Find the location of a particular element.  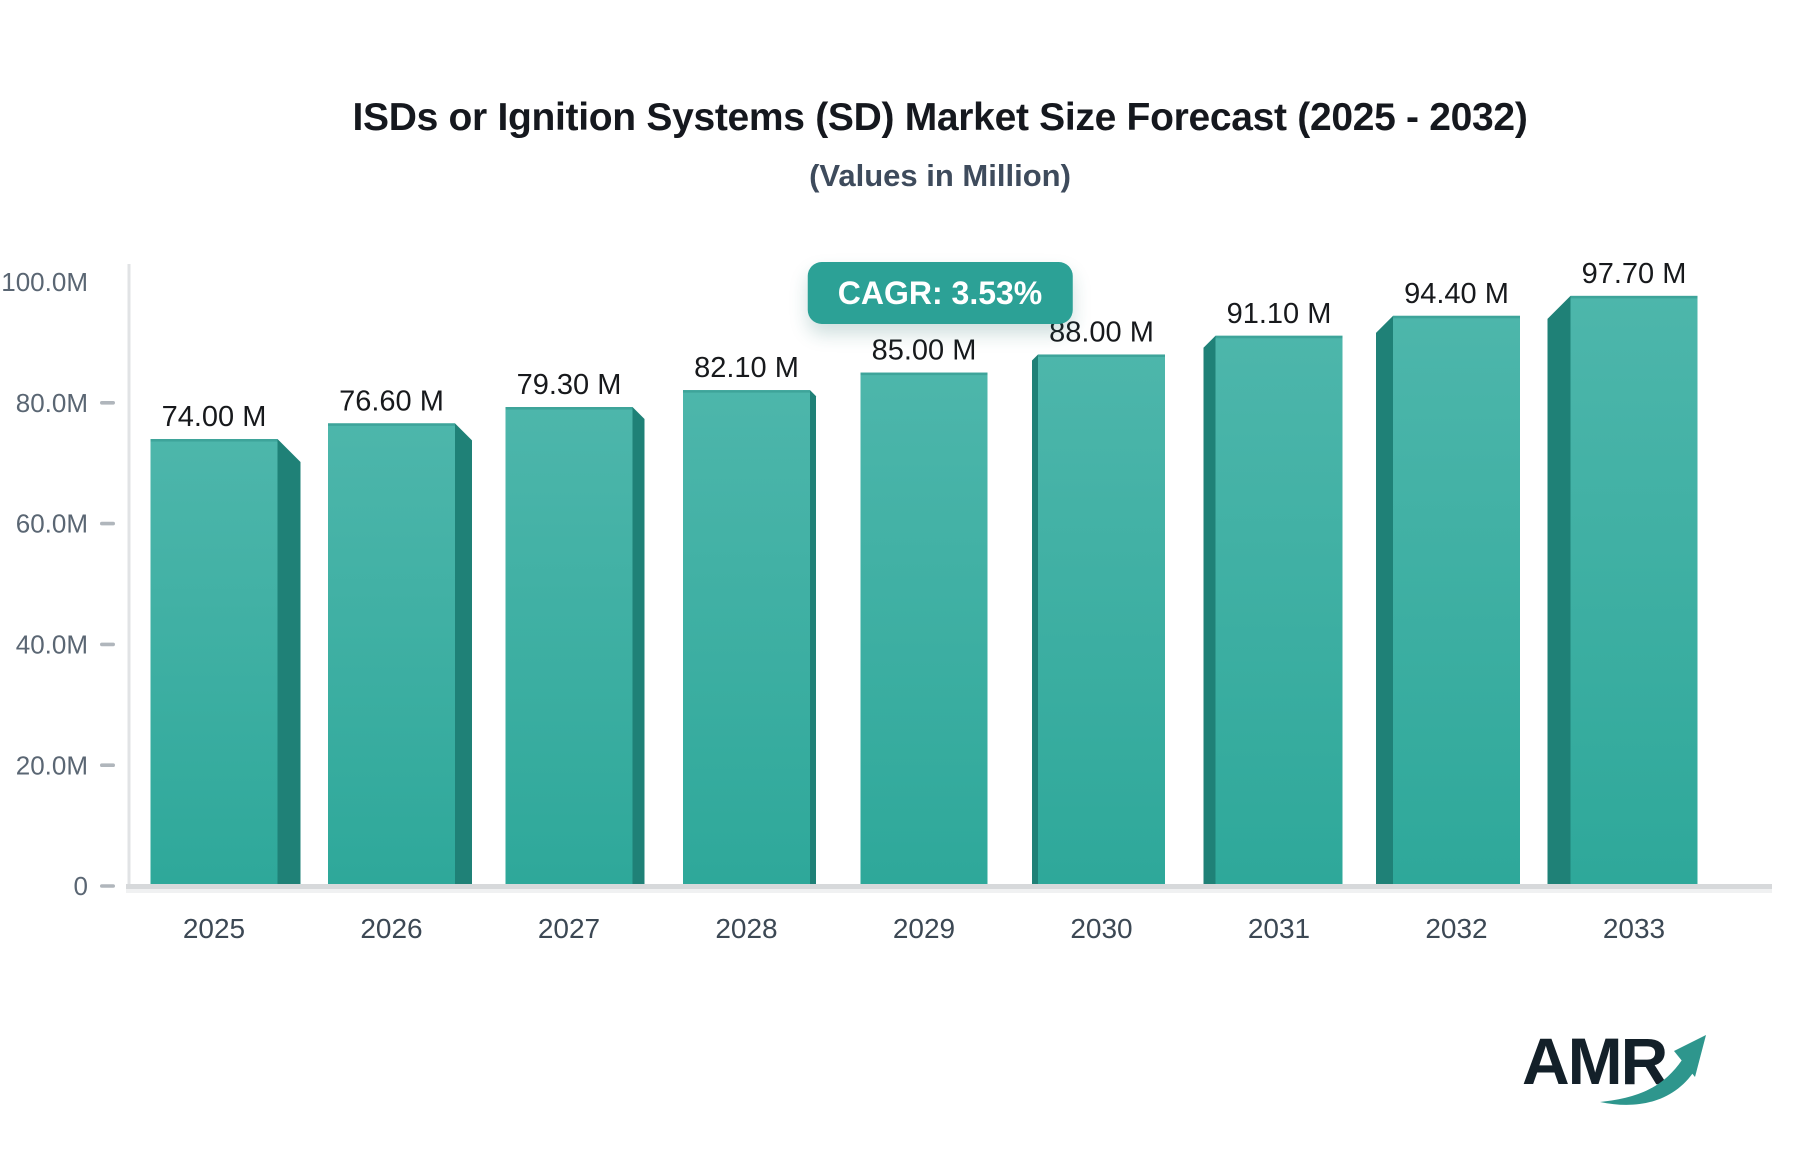

x-axis-label: 2032 is located at coordinates (1456, 928).